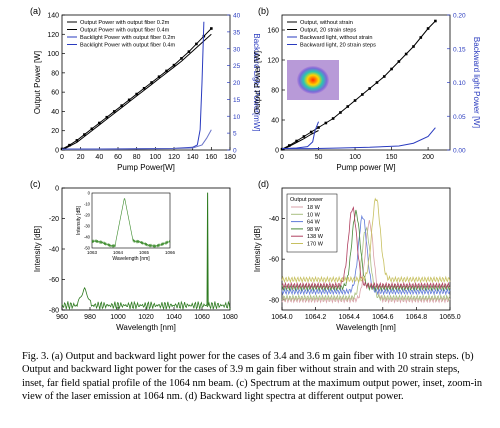 This screenshot has height=428, width=500. What do you see at coordinates (237, 83) in the screenshot?
I see `y2-tick-label: 20` at bounding box center [237, 83].